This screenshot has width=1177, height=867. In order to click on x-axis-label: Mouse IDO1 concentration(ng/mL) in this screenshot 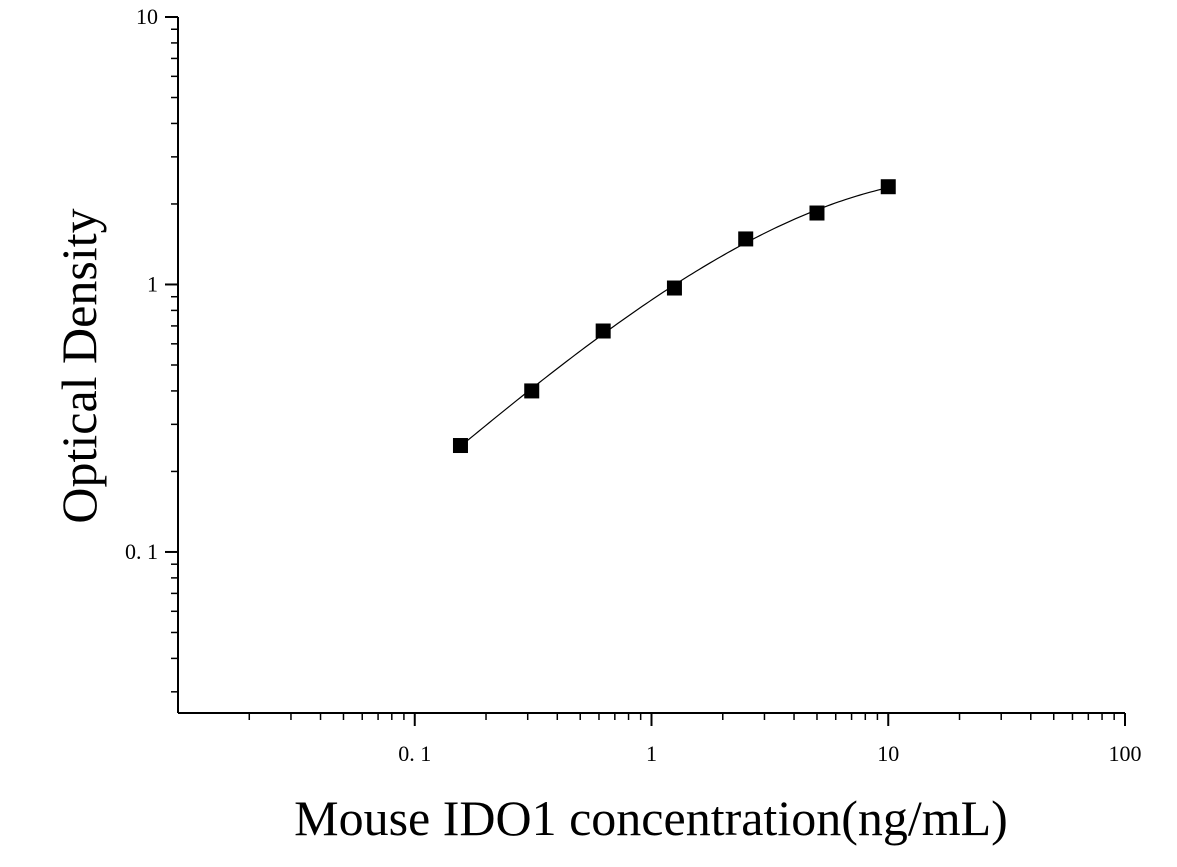, I will do `click(651, 818)`.